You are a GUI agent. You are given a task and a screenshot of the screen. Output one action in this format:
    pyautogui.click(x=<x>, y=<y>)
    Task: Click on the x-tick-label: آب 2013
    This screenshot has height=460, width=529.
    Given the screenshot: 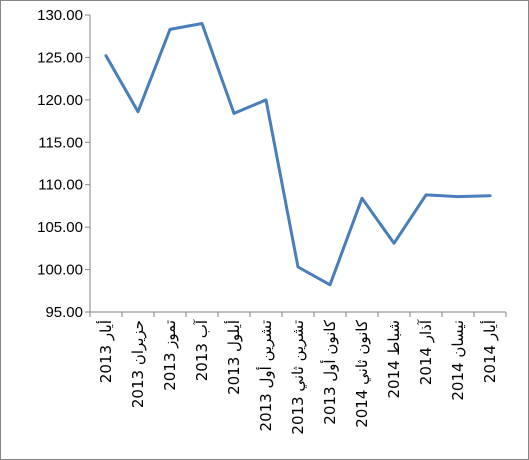 What is the action you would take?
    pyautogui.click(x=202, y=350)
    